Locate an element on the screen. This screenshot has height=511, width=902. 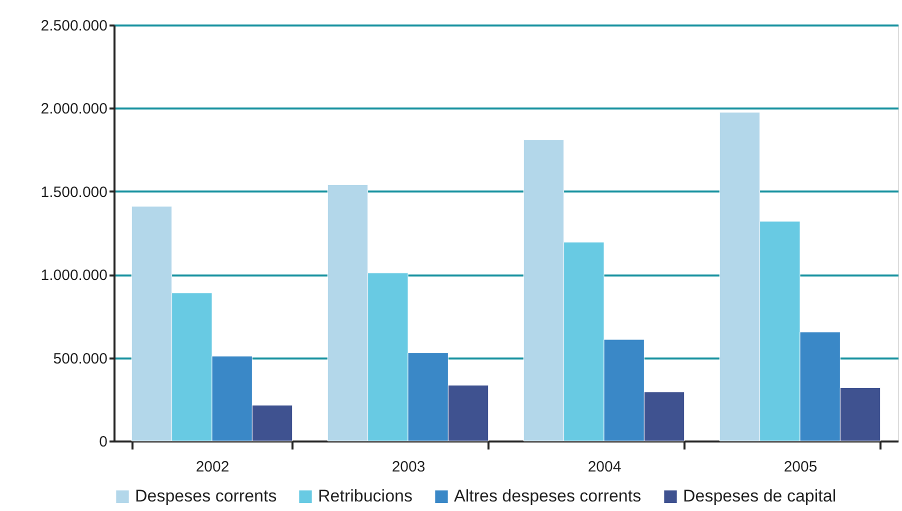
legend-label: Despeses de capital is located at coordinates (759, 496).